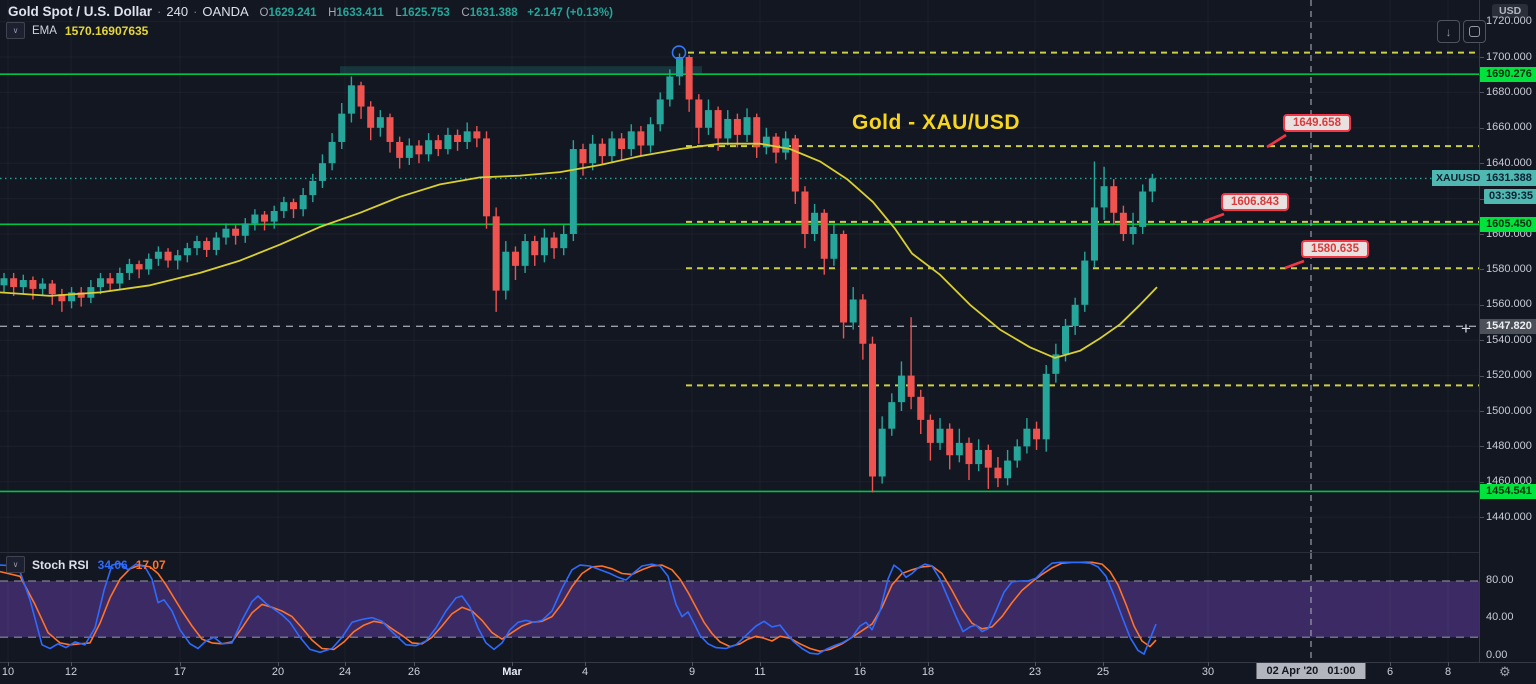 The image size is (1536, 684). I want to click on symbol-title: Gold Spot / U.S. Dollar, so click(80, 11).